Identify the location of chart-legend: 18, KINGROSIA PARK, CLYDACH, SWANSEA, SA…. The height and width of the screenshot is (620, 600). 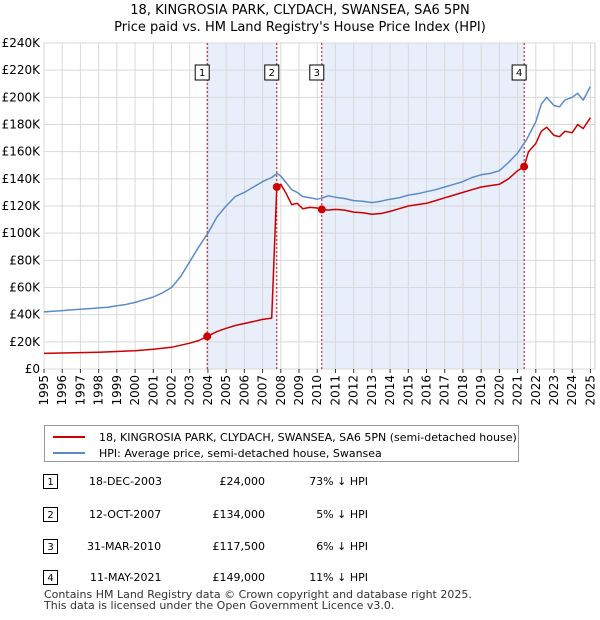
(281, 443).